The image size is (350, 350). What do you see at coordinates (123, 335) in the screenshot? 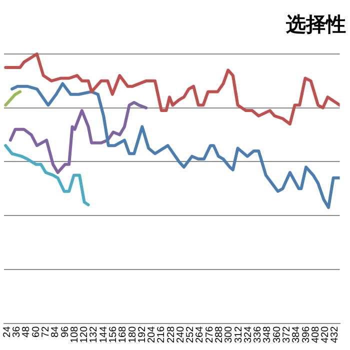
I see `x-tick-label: 168` at bounding box center [123, 335].